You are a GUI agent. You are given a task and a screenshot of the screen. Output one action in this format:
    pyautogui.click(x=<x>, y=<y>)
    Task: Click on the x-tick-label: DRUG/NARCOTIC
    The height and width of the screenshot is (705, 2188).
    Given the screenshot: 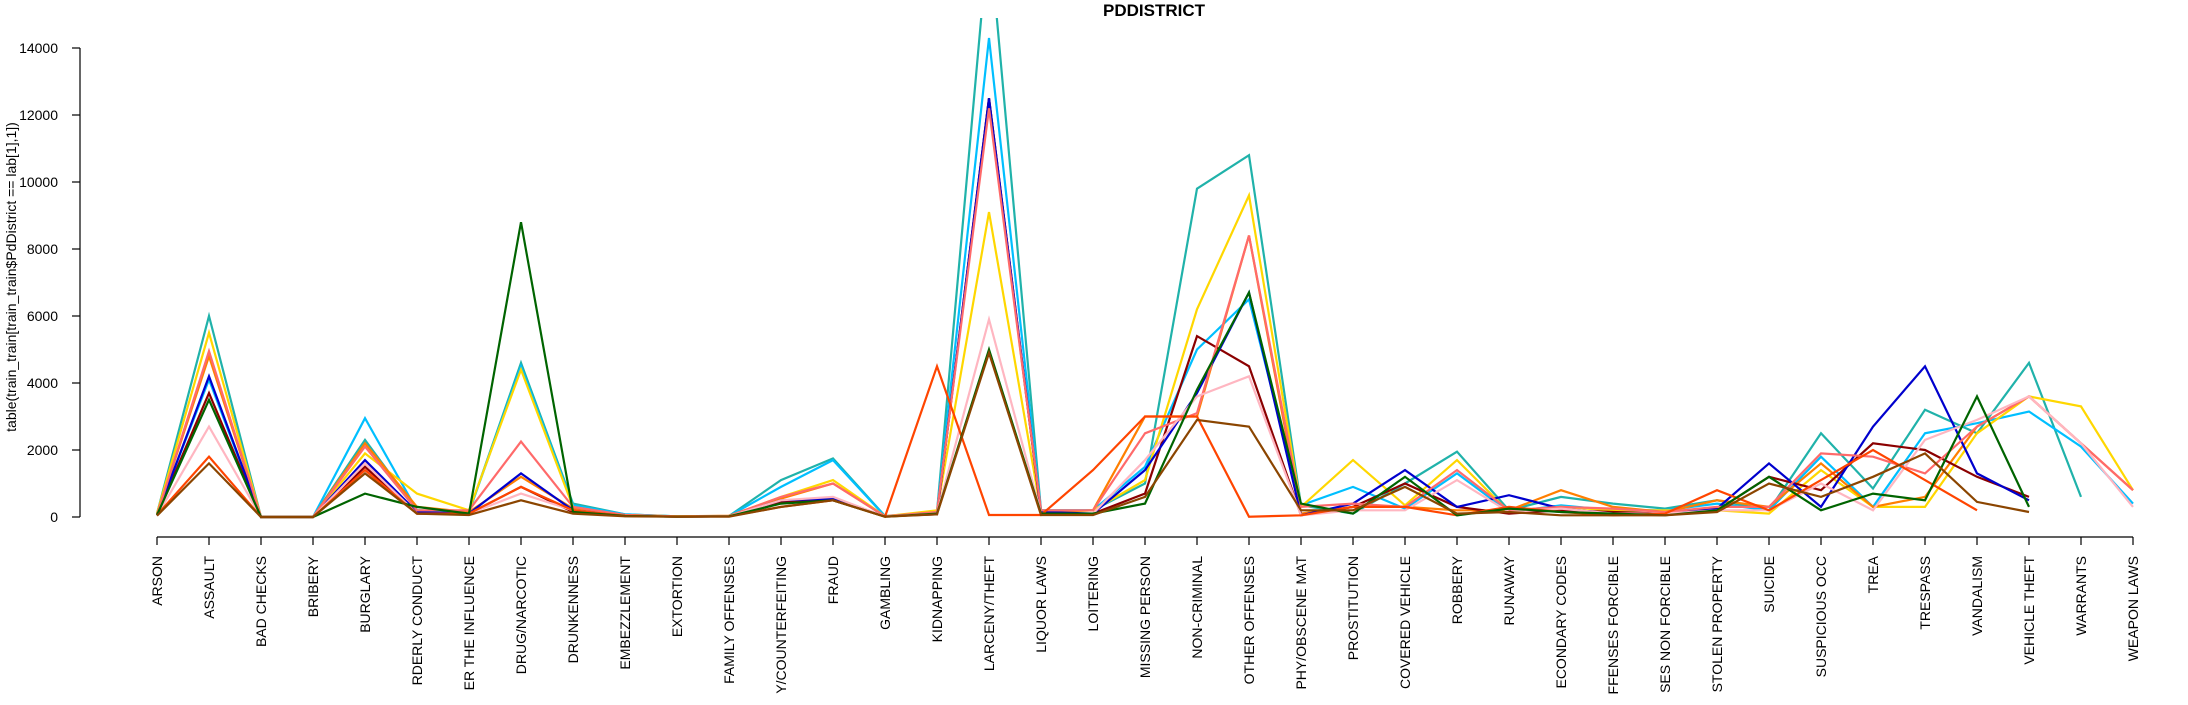 What is the action you would take?
    pyautogui.click(x=521, y=615)
    